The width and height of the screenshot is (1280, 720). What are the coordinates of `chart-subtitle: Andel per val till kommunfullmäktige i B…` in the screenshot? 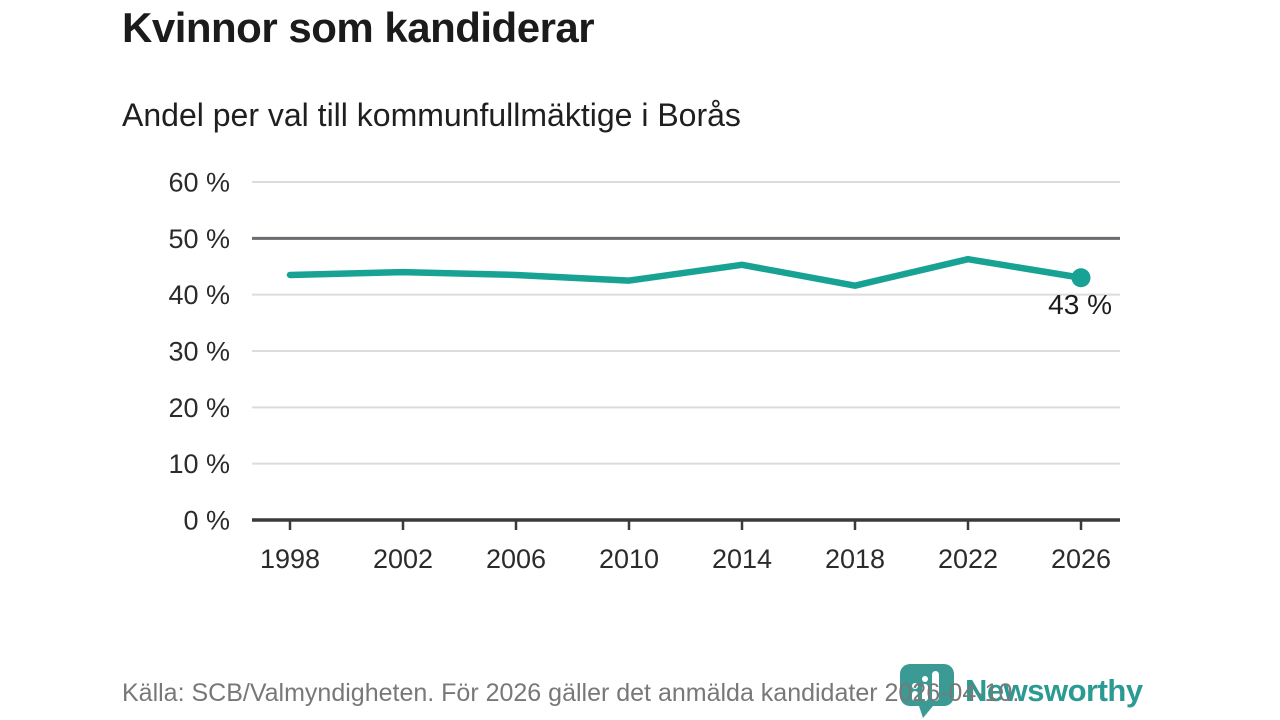 It's located at (431, 115).